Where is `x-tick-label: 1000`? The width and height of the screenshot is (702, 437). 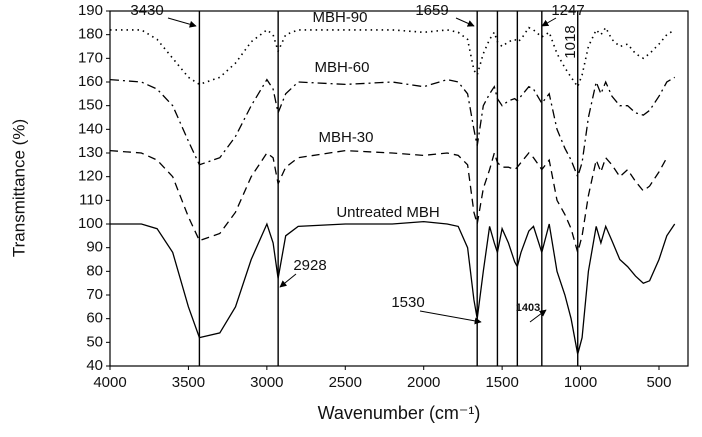
x-tick-label: 1000 is located at coordinates (580, 382).